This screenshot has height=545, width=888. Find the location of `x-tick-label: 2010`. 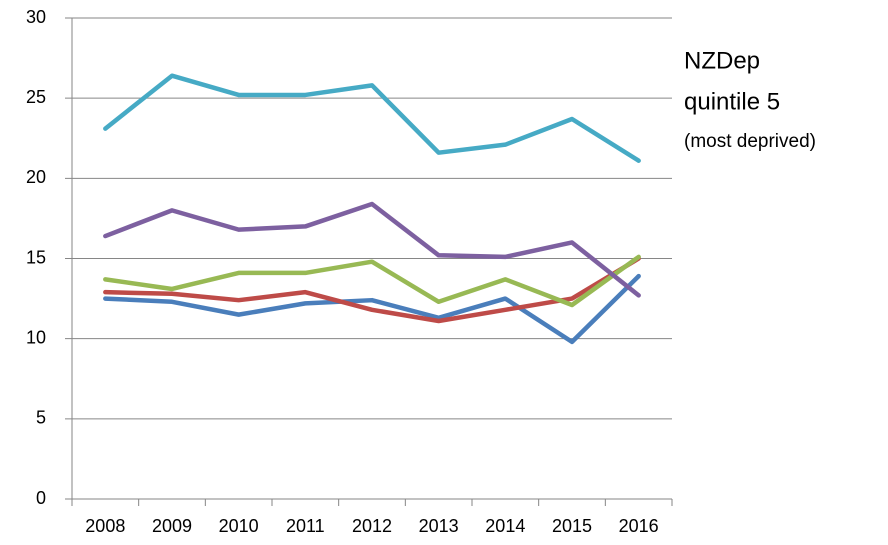

x-tick-label: 2010 is located at coordinates (239, 526).